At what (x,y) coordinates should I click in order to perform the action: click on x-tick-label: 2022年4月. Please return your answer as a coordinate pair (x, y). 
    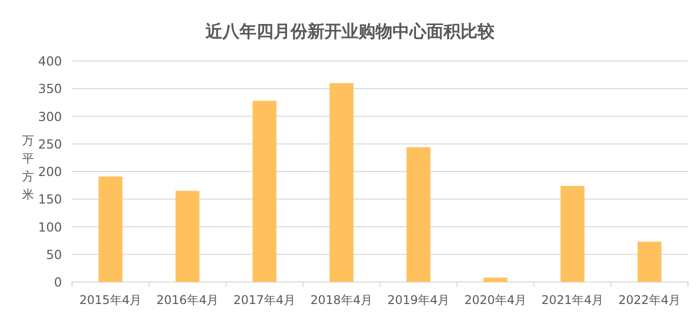
    Looking at the image, I should click on (649, 300).